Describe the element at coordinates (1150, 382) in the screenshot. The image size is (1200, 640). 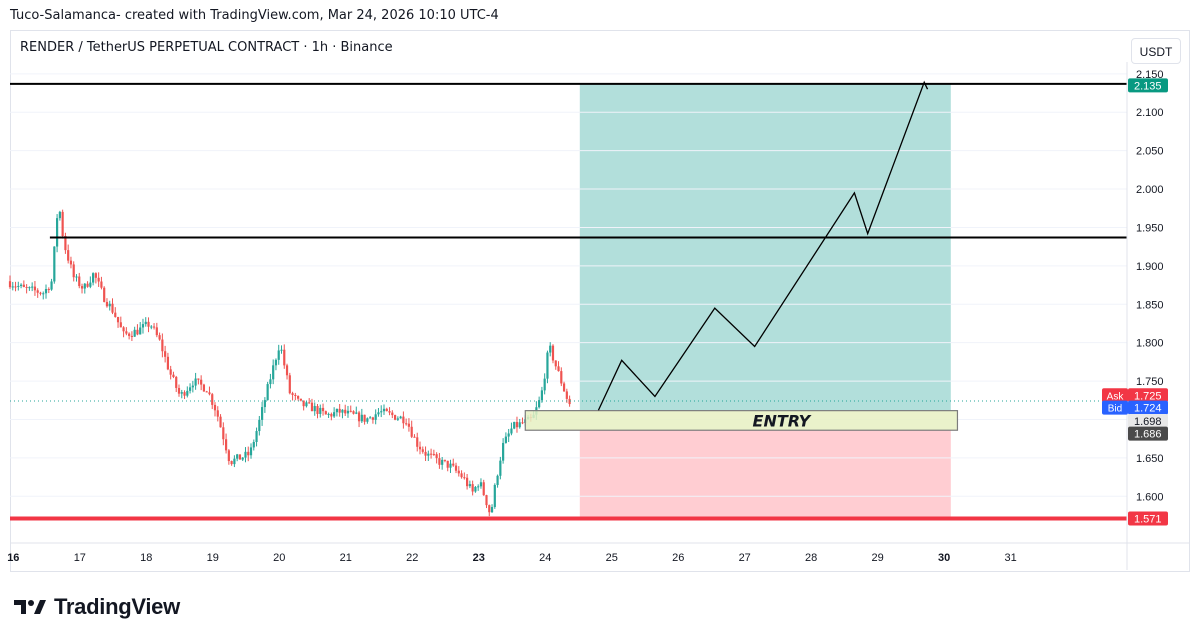
I see `y-tick-label: 1.750` at that location.